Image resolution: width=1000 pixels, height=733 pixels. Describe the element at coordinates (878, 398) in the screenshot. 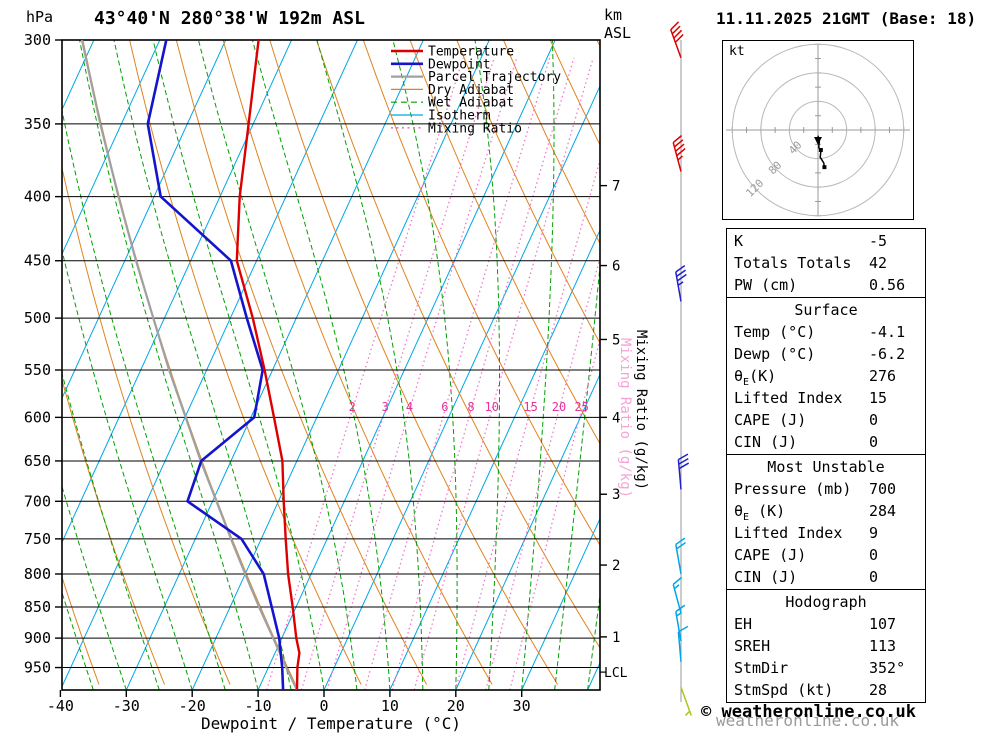

I see `stat-value: 15` at that location.